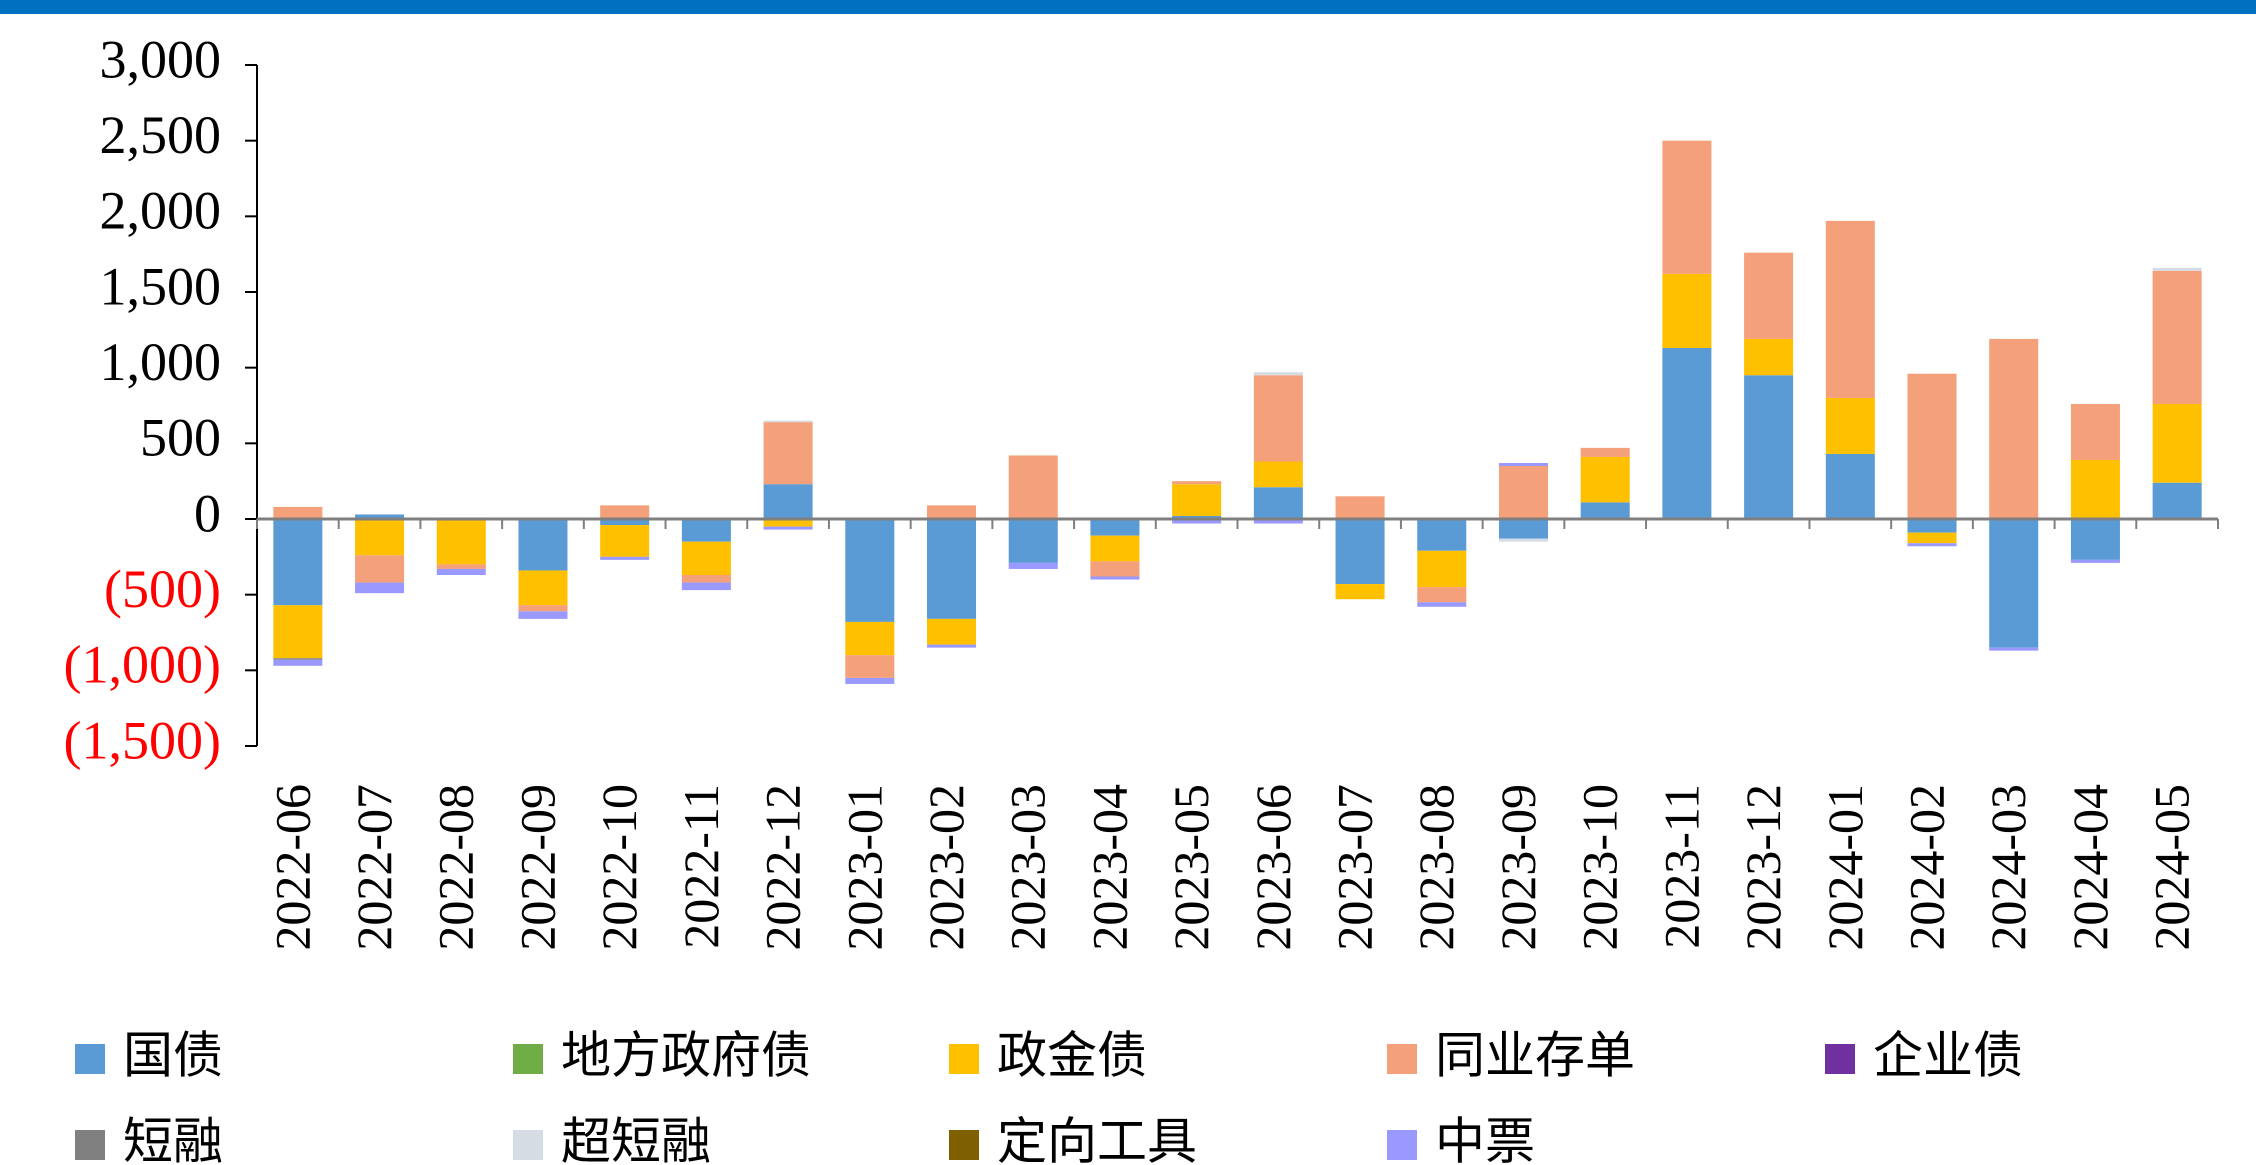 The image size is (2256, 1165). Describe the element at coordinates (161, 211) in the screenshot. I see `y-tick-label: 2,000` at that location.